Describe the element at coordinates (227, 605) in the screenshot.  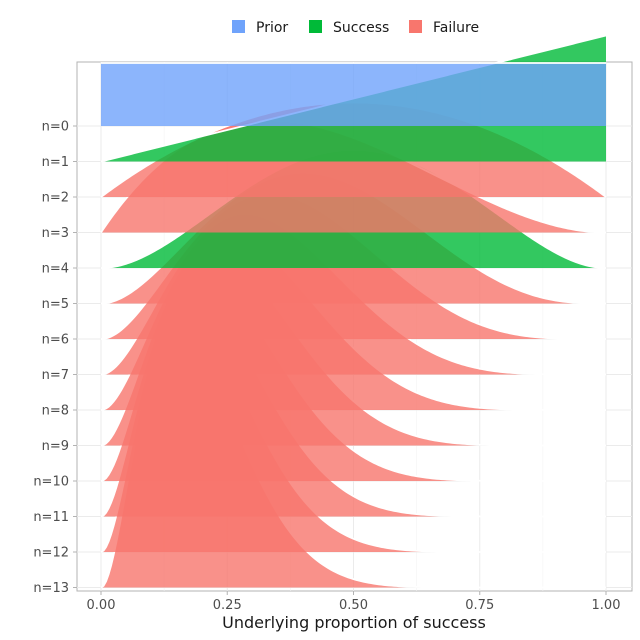
I see `x-tick-label: 0.25` at that location.